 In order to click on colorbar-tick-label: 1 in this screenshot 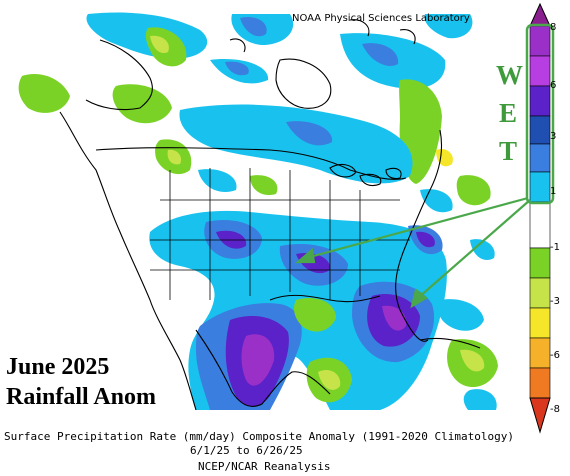, I will do `click(553, 191)`.